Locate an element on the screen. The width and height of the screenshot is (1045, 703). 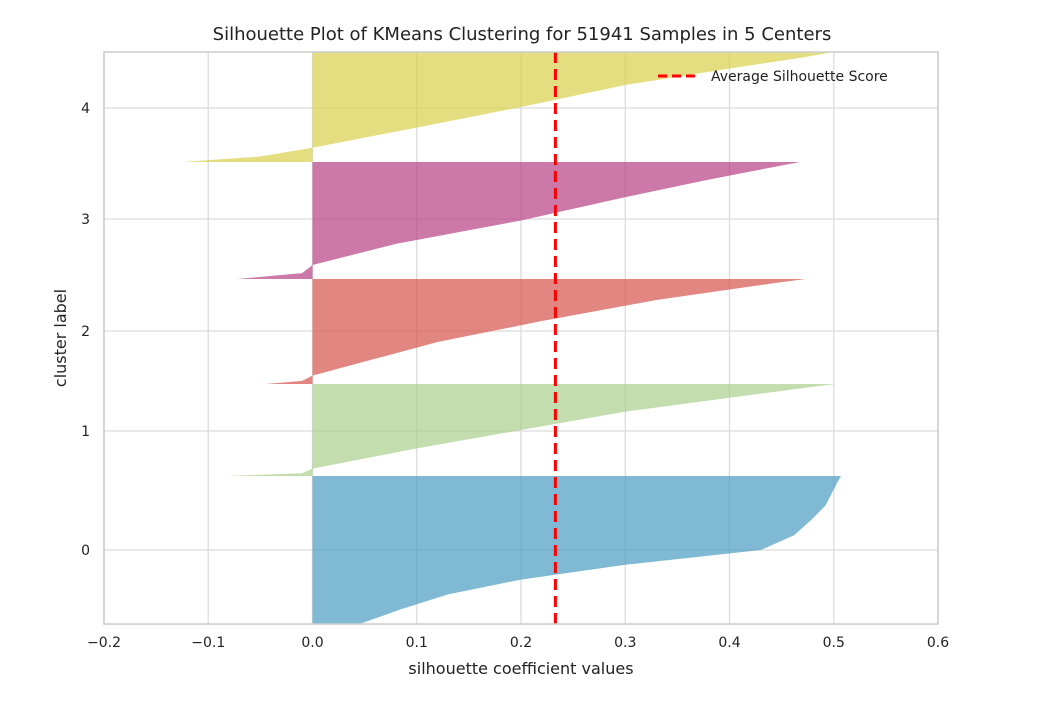
legend-label: Average Silhouette Score is located at coordinates (799, 77).